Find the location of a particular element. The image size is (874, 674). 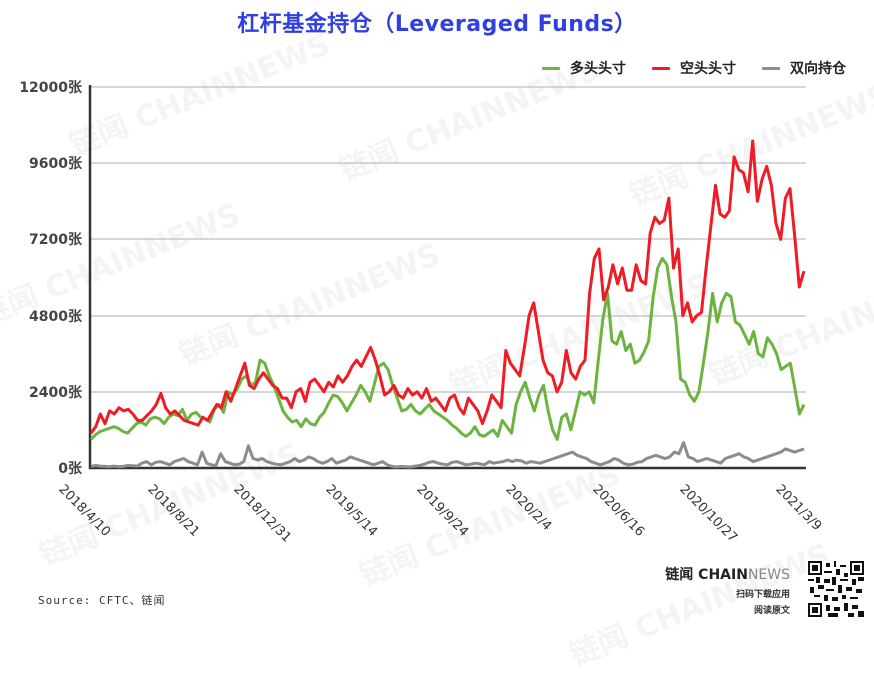

qr-code-icon is located at coordinates (836, 589).